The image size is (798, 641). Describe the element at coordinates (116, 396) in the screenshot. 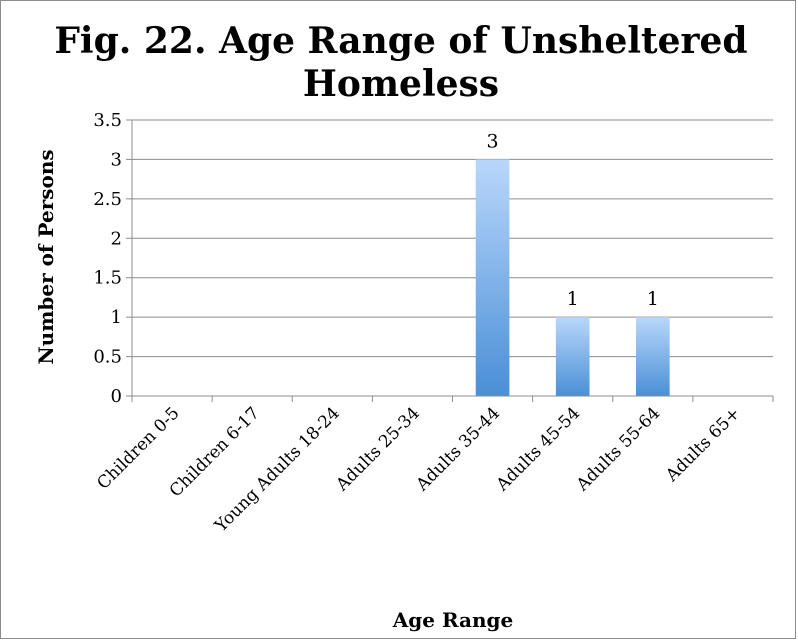

I see `y-tick-label: 0` at that location.